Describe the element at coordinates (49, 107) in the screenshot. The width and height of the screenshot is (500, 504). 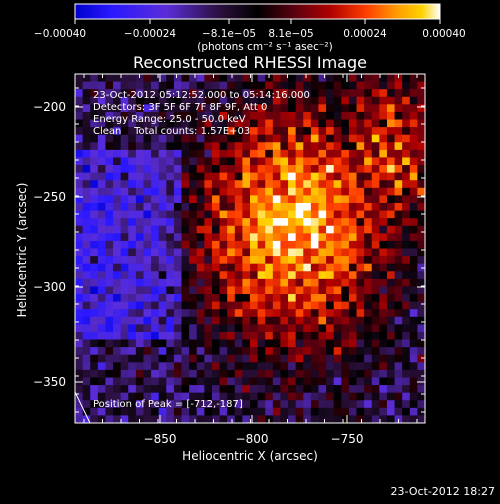
I see `y-tick-label-0: −200` at that location.